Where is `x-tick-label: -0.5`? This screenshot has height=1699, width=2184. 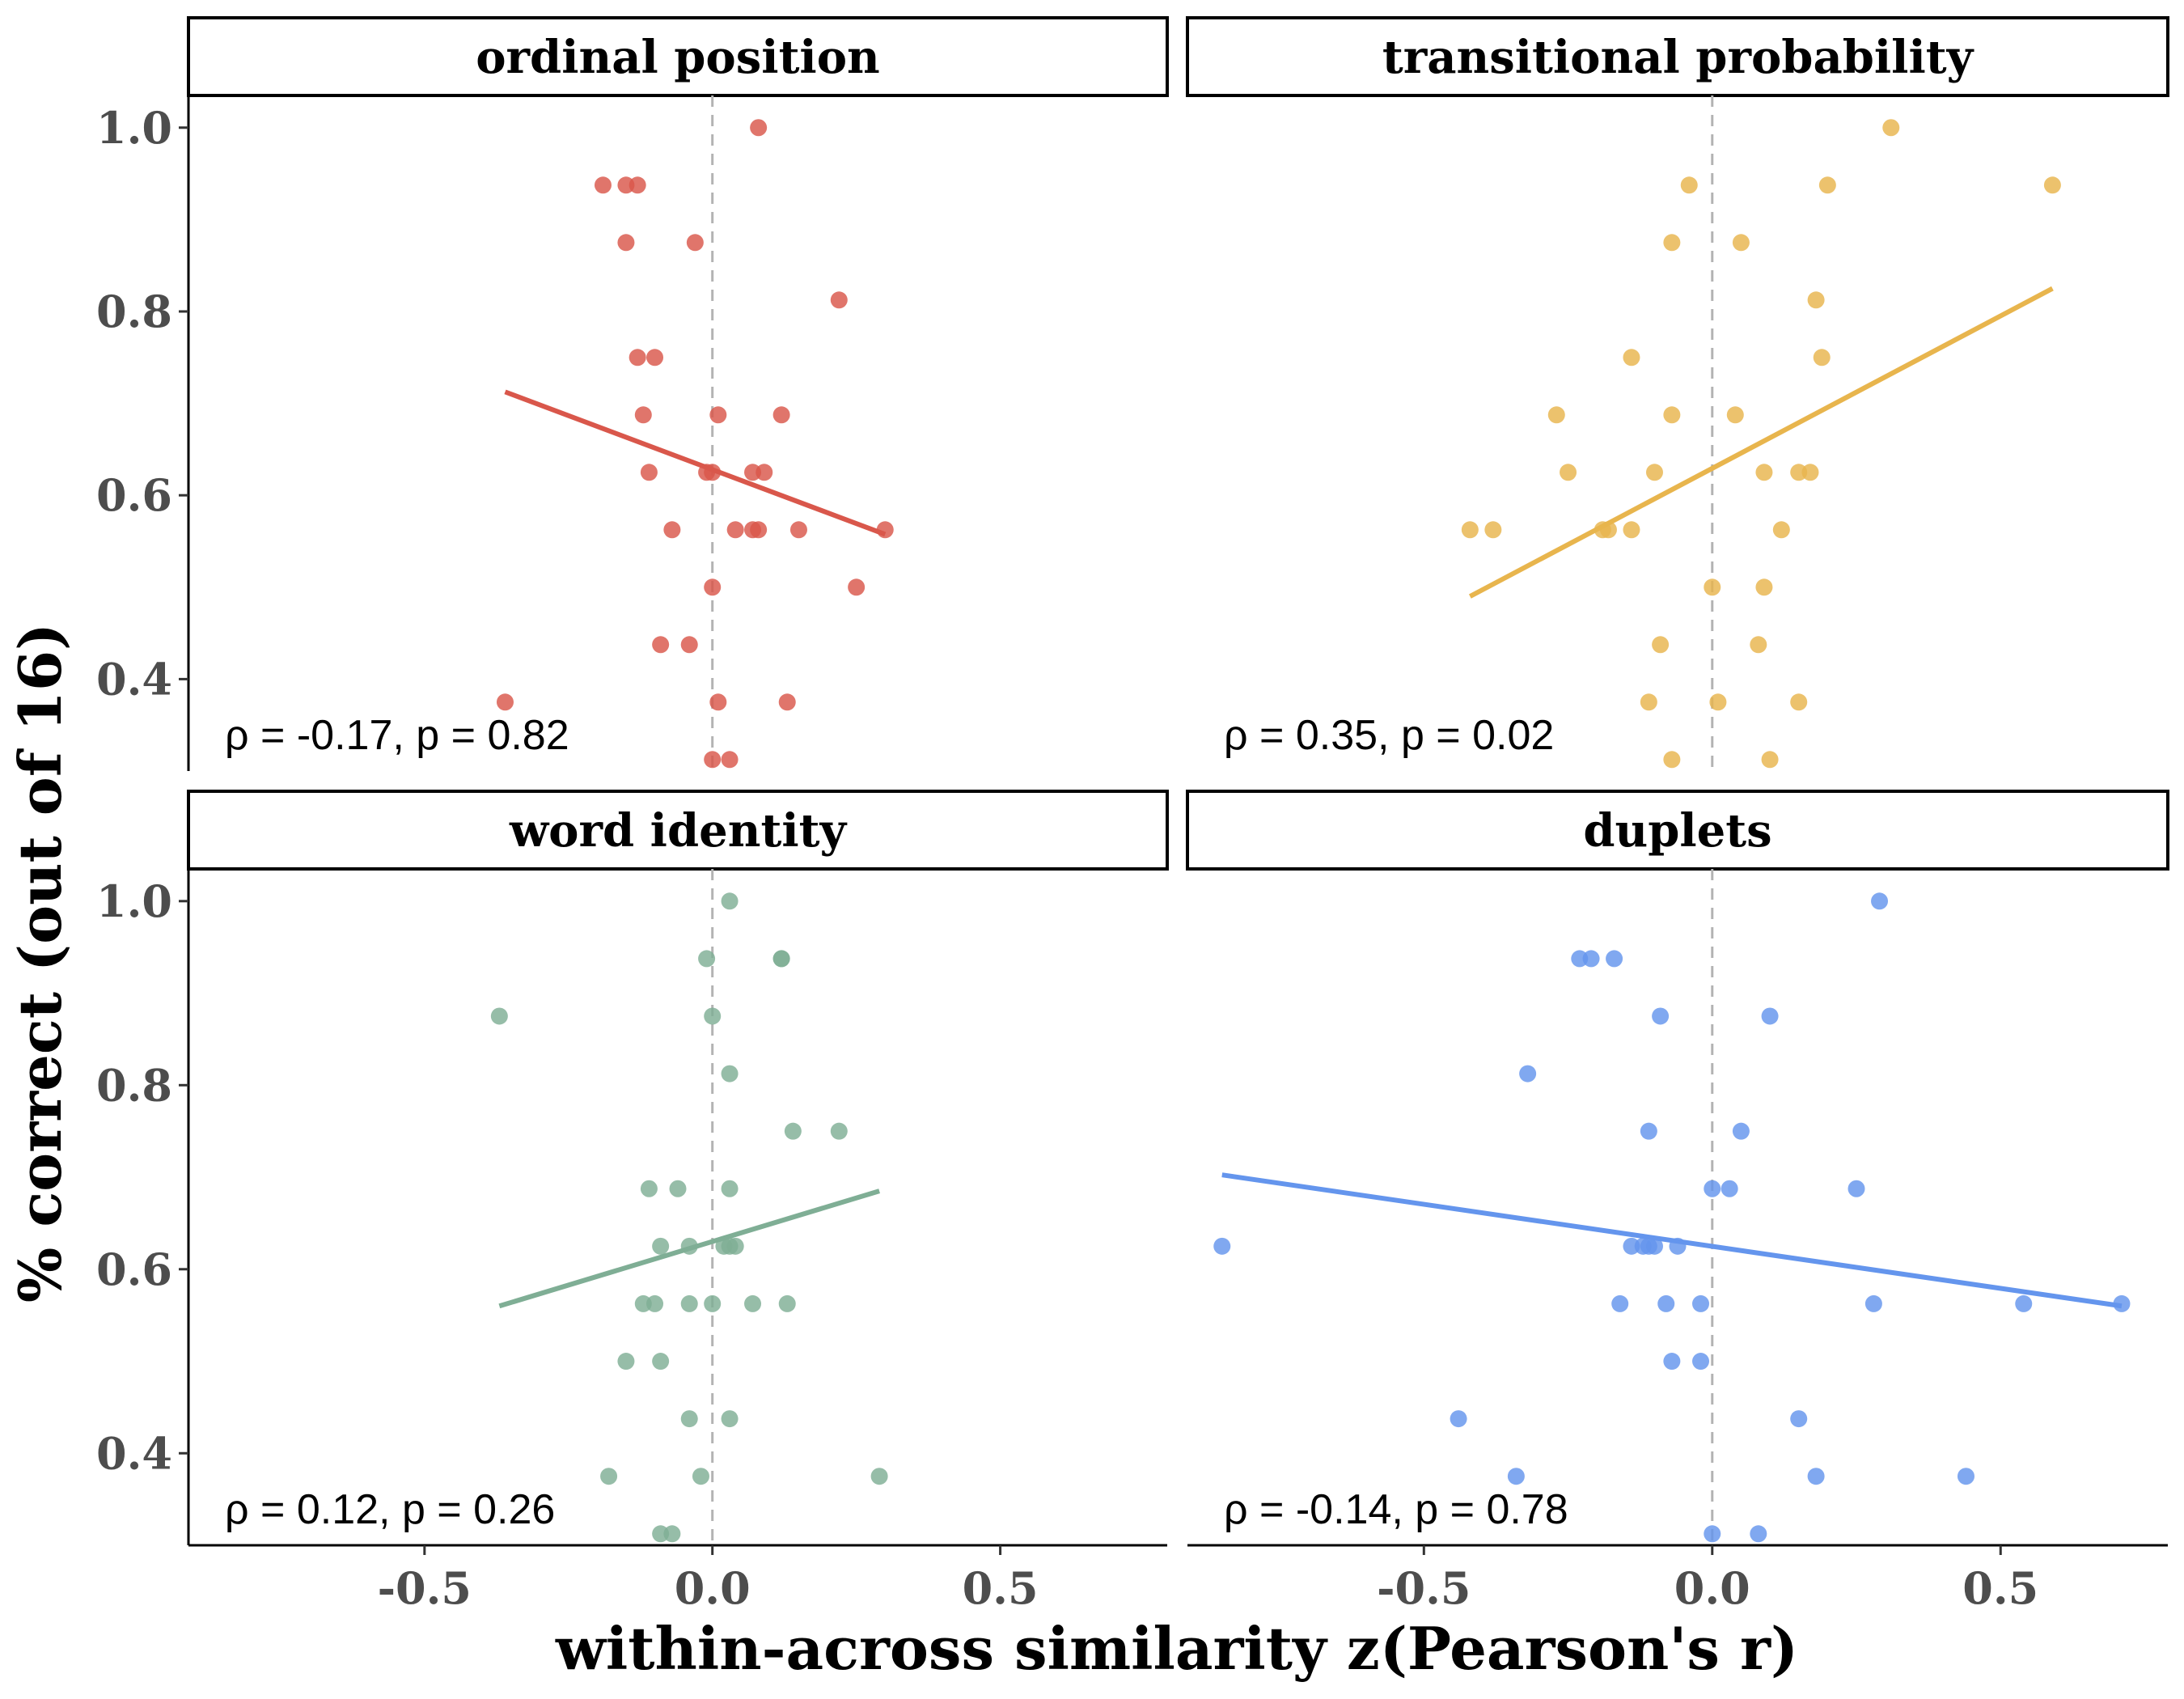 x-tick-label: -0.5 is located at coordinates (425, 1588).